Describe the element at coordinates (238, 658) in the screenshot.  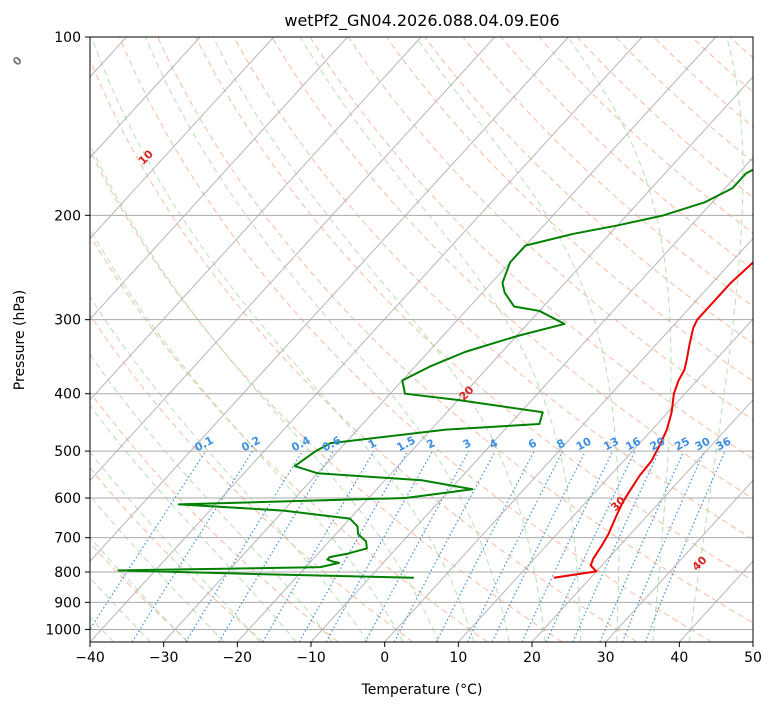
I see `x-tick-label: −20` at that location.